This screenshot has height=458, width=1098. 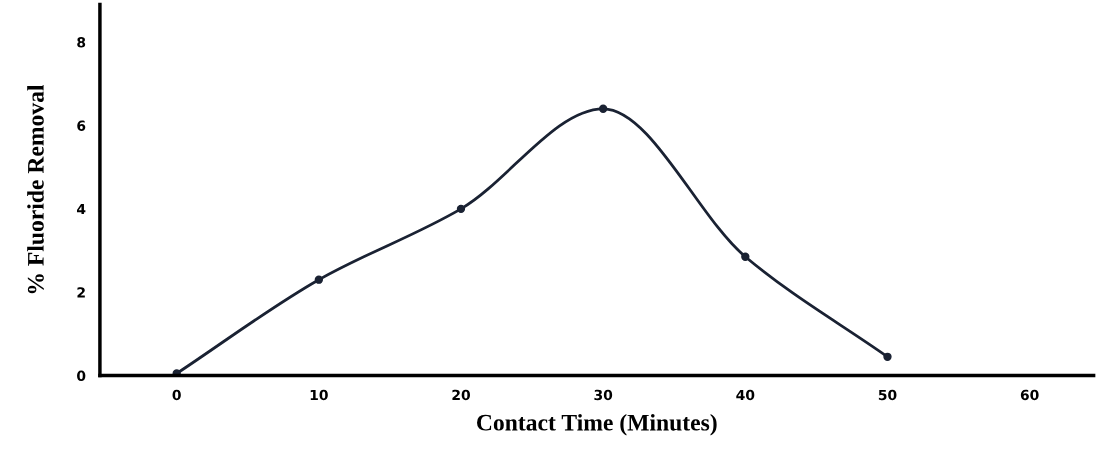 I want to click on x-axis-title: Contact Time (Minutes), so click(x=597, y=425).